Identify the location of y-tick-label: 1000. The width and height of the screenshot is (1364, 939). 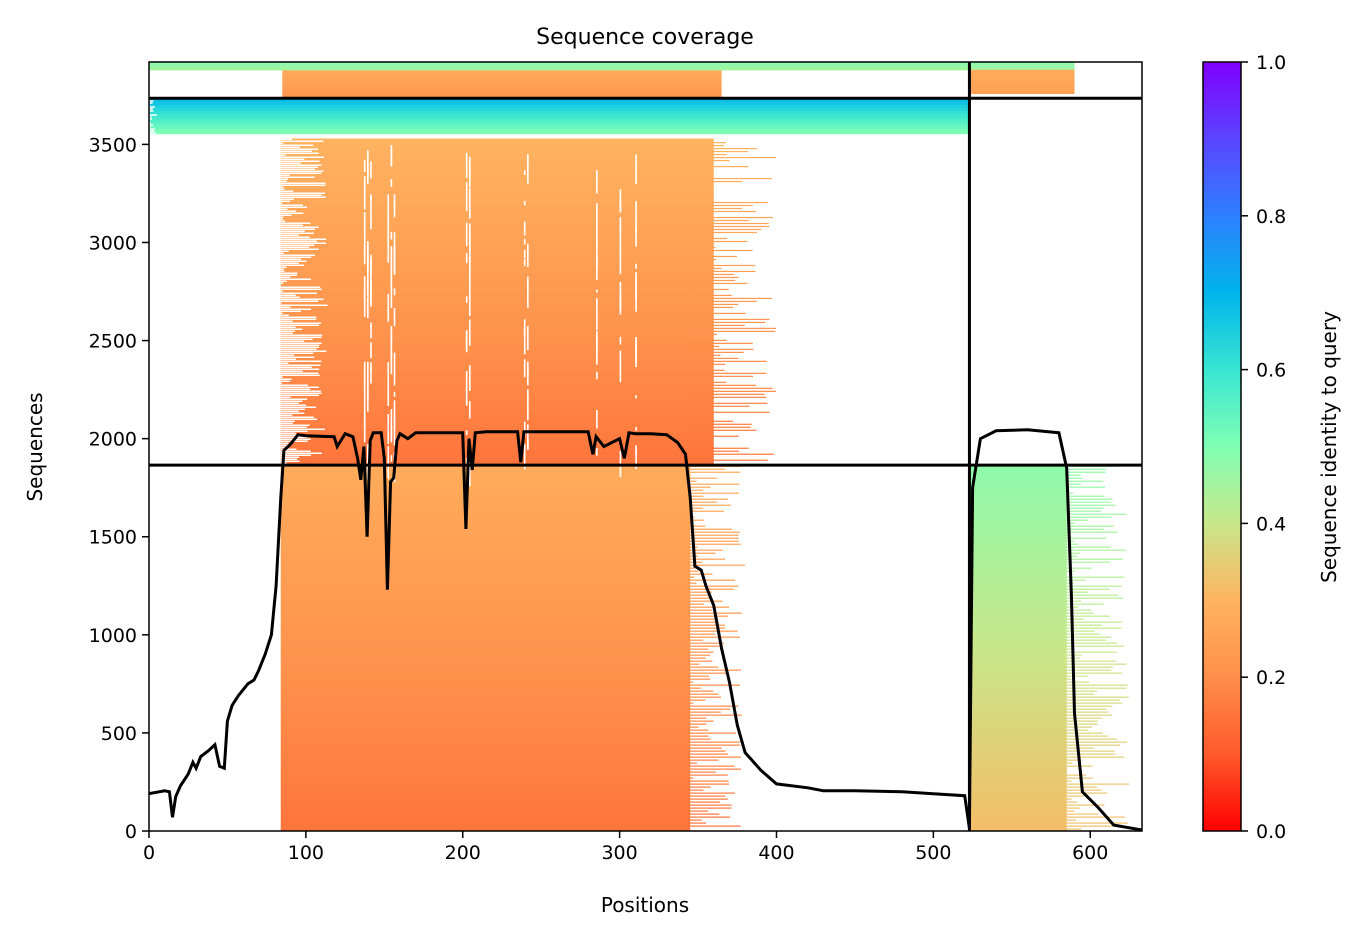
(113, 636).